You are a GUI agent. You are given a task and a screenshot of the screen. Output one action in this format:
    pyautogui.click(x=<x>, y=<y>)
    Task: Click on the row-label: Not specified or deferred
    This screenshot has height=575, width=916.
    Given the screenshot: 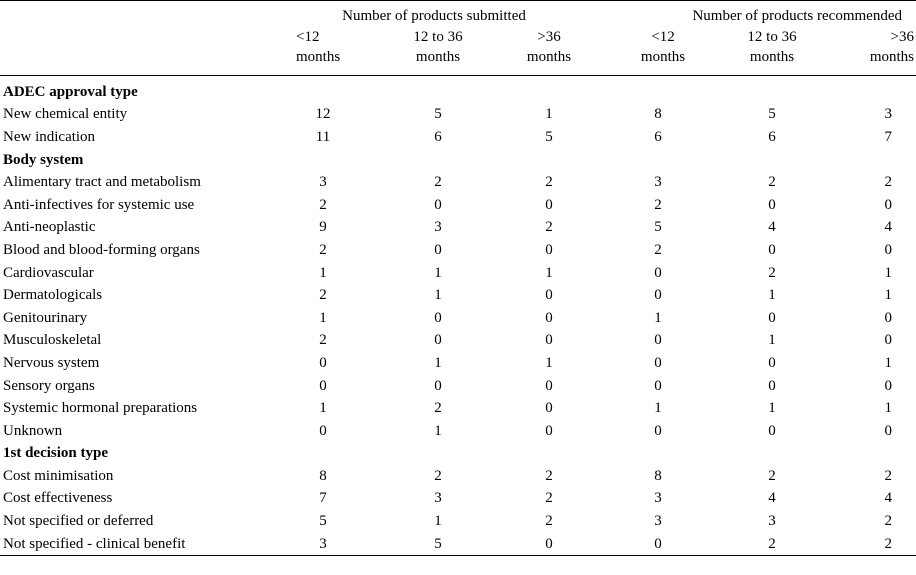 What is the action you would take?
    pyautogui.click(x=78, y=521)
    